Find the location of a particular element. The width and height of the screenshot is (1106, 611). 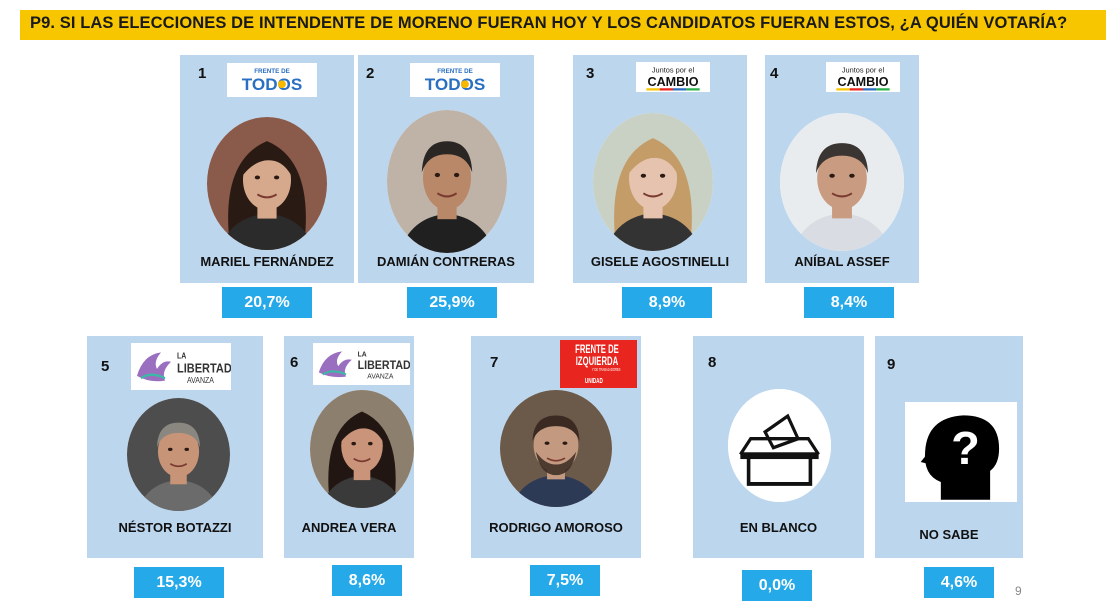

svg-text: IZQUIERDA is located at coordinates (597, 362).